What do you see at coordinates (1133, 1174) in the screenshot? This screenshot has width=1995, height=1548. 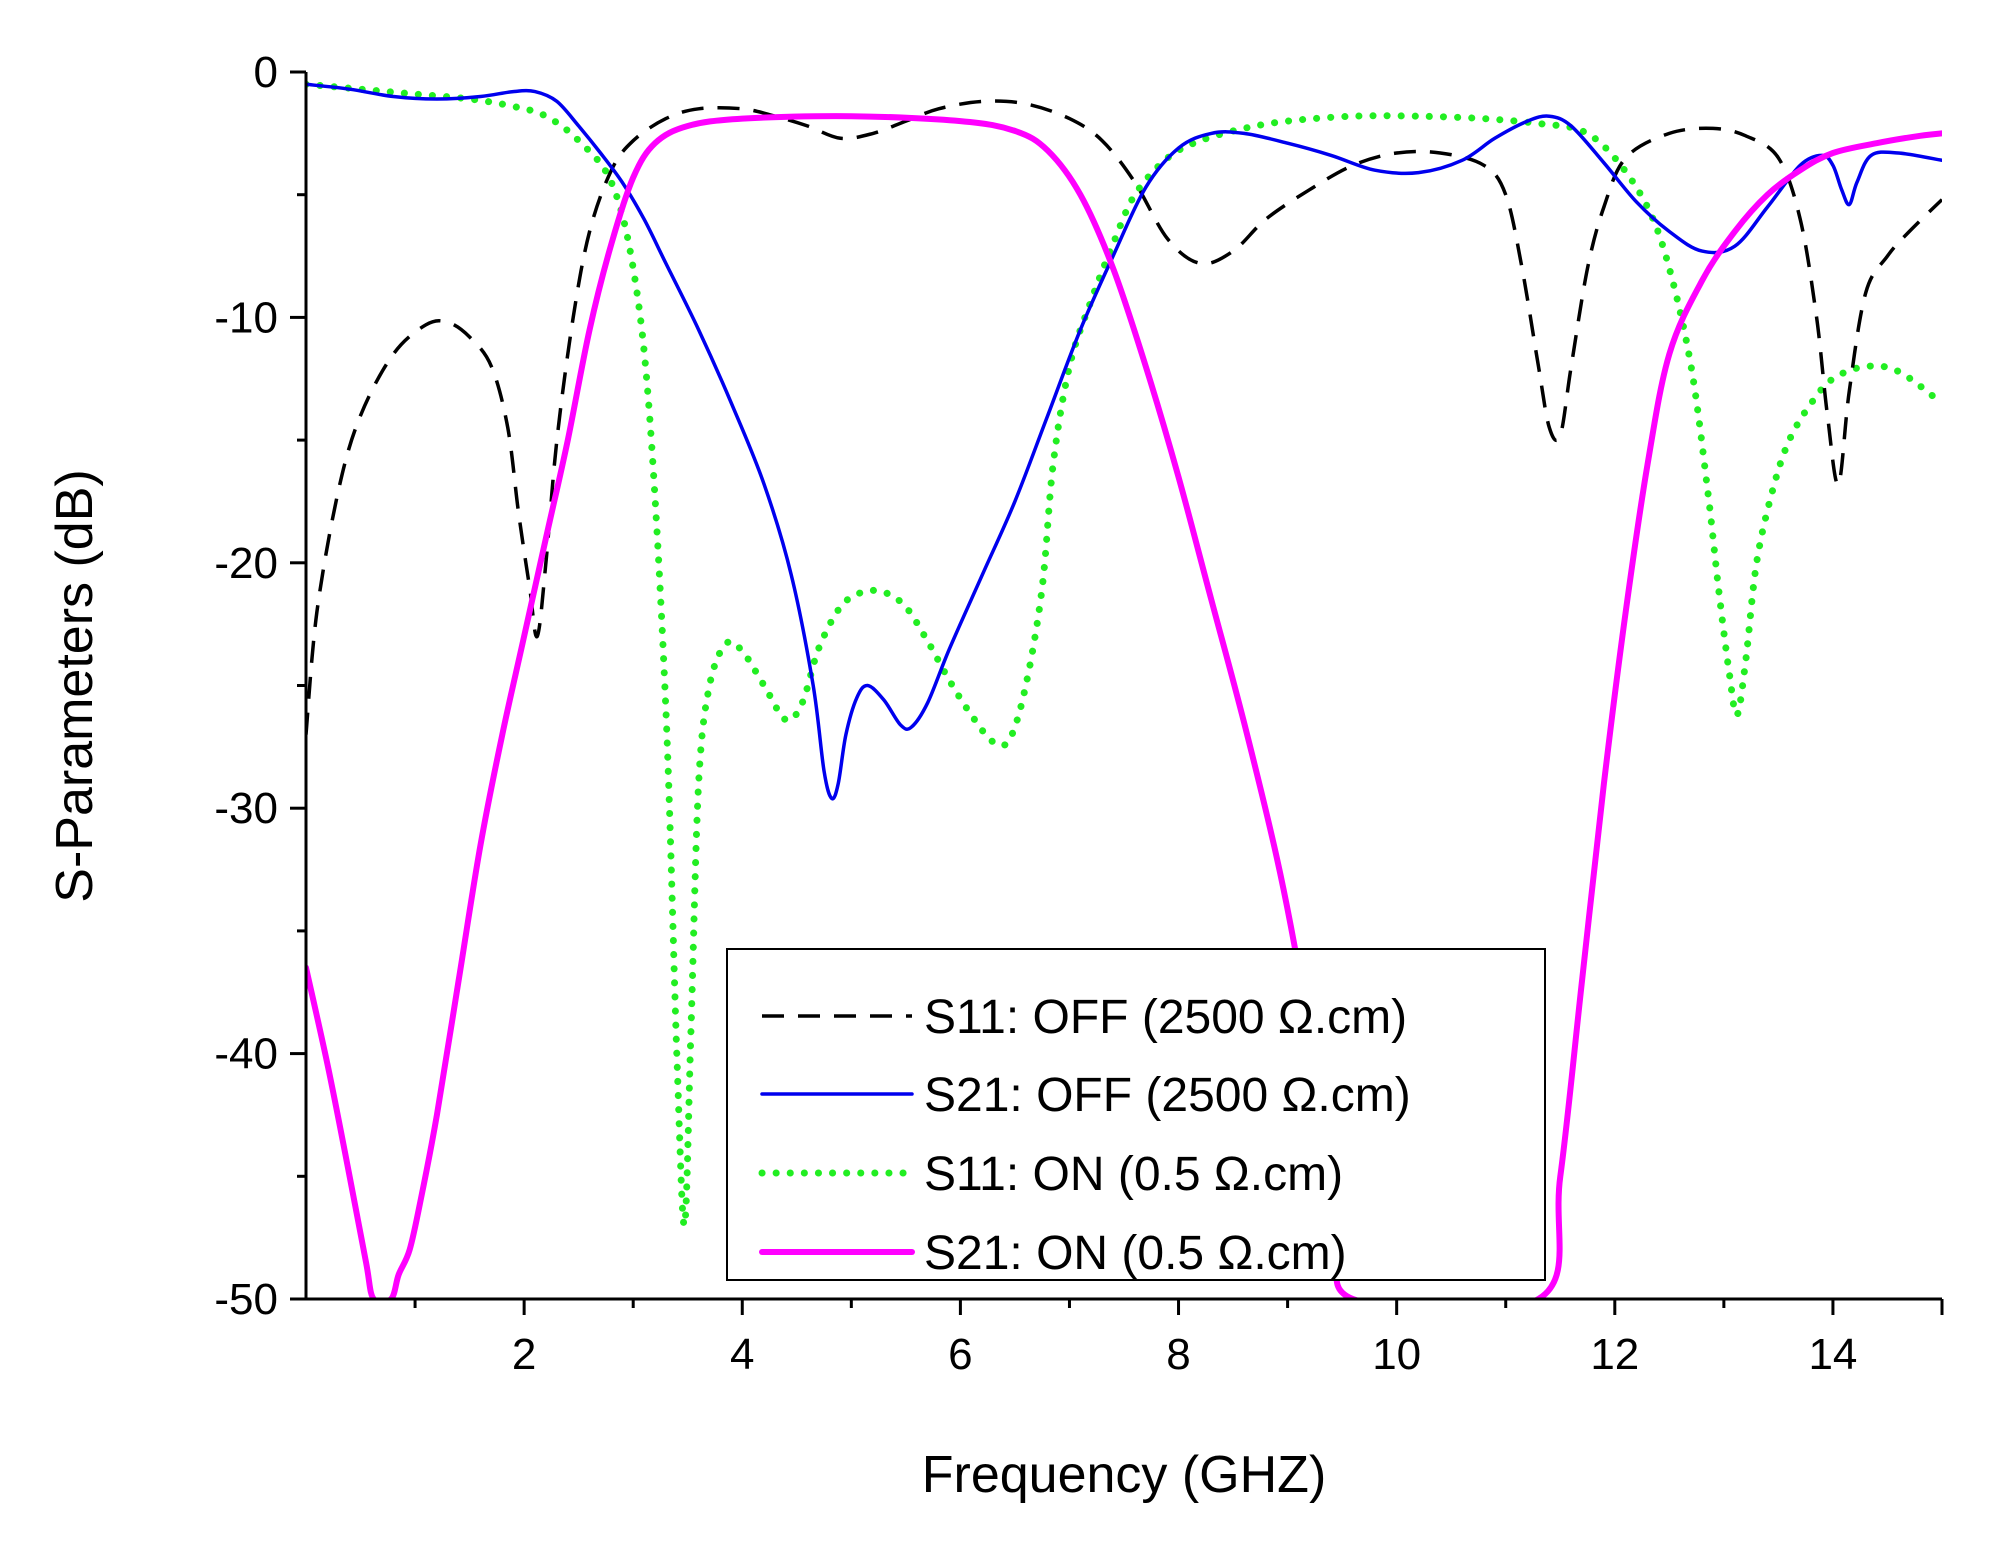 I see `legend-label-3: S11: ON (0.5 Ω.cm)` at bounding box center [1133, 1174].